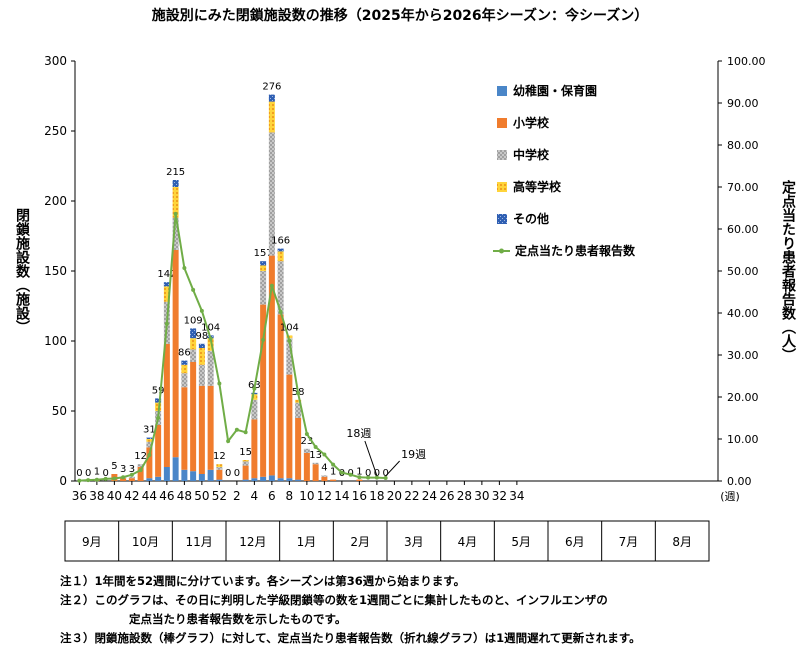 The width and height of the screenshot is (800, 657). What do you see at coordinates (555, 90) in the screenshot?
I see `legend-label: 幼稚園・保育園` at bounding box center [555, 90].